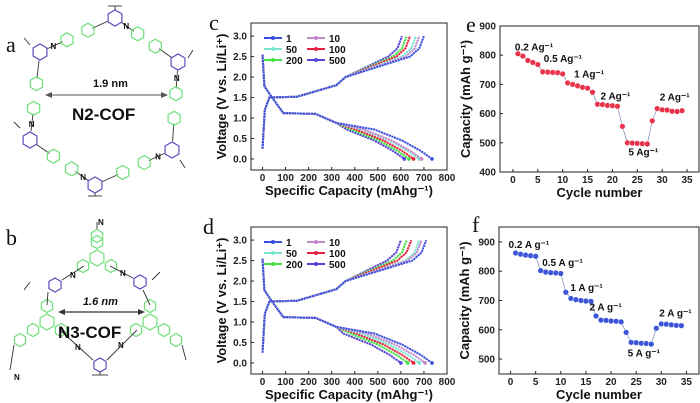 This screenshot has height=403, width=700. What do you see at coordinates (263, 178) in the screenshot?
I see `x-tick-label: 0` at bounding box center [263, 178].